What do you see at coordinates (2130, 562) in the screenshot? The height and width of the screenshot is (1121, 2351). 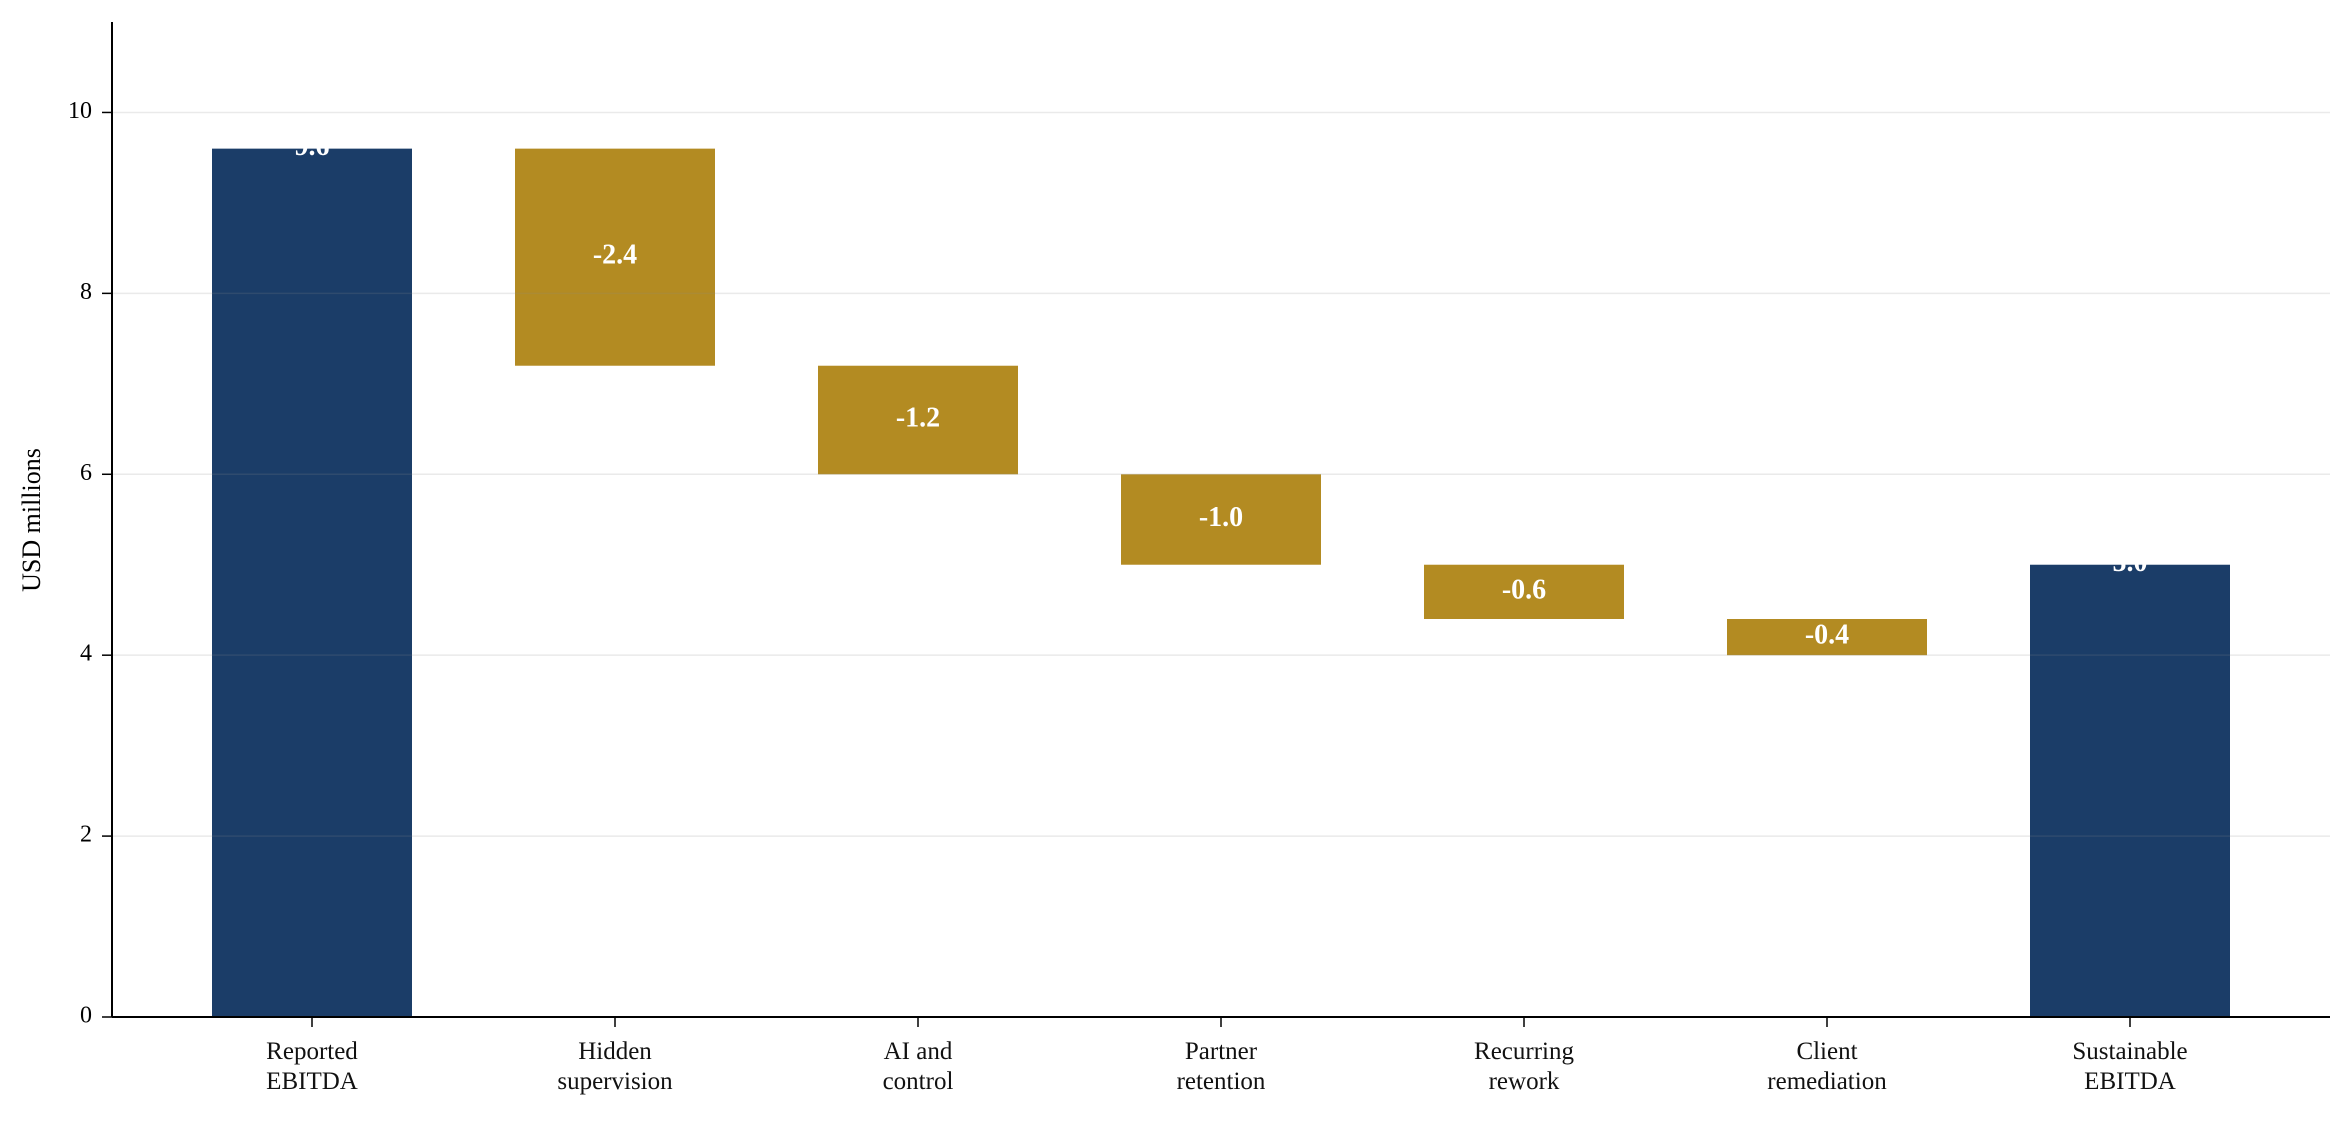 I see `value-label: 5.0` at bounding box center [2130, 562].